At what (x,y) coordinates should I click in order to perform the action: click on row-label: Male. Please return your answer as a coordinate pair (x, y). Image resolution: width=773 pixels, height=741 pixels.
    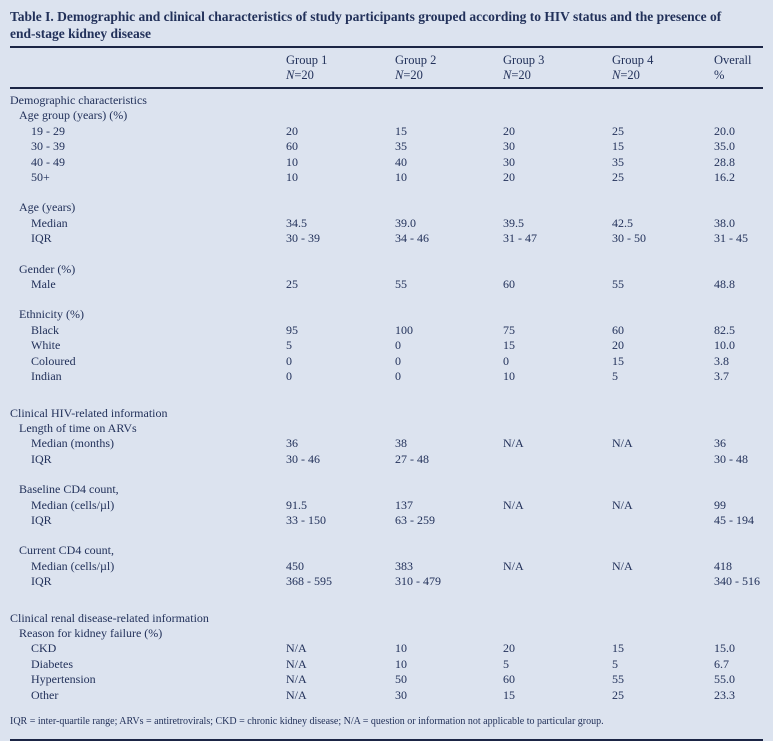
    Looking at the image, I should click on (43, 284).